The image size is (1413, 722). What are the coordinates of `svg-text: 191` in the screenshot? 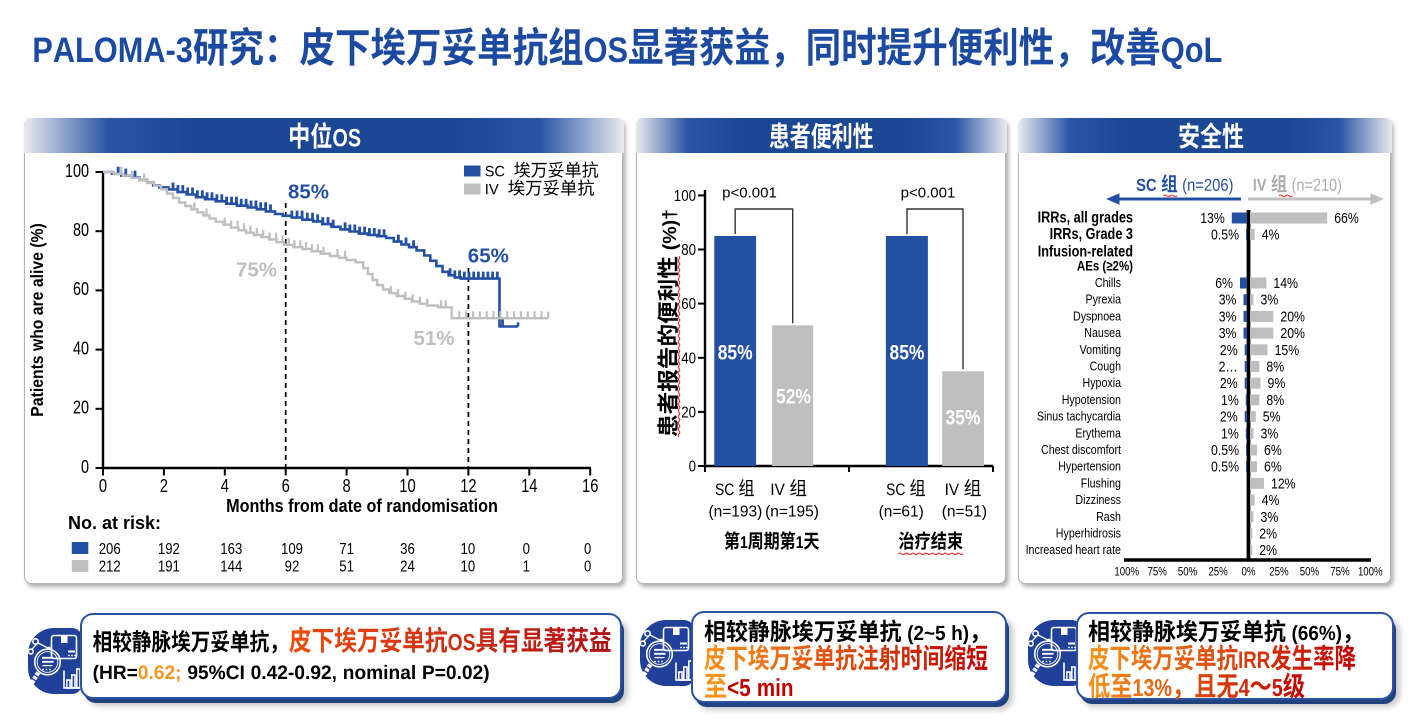 It's located at (168, 566).